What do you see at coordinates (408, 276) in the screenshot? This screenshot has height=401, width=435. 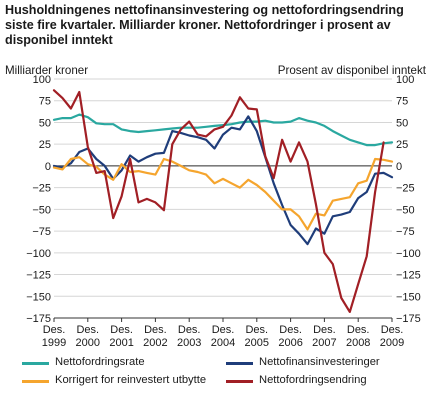 I see `y-tick-right-9: −125` at bounding box center [408, 276].